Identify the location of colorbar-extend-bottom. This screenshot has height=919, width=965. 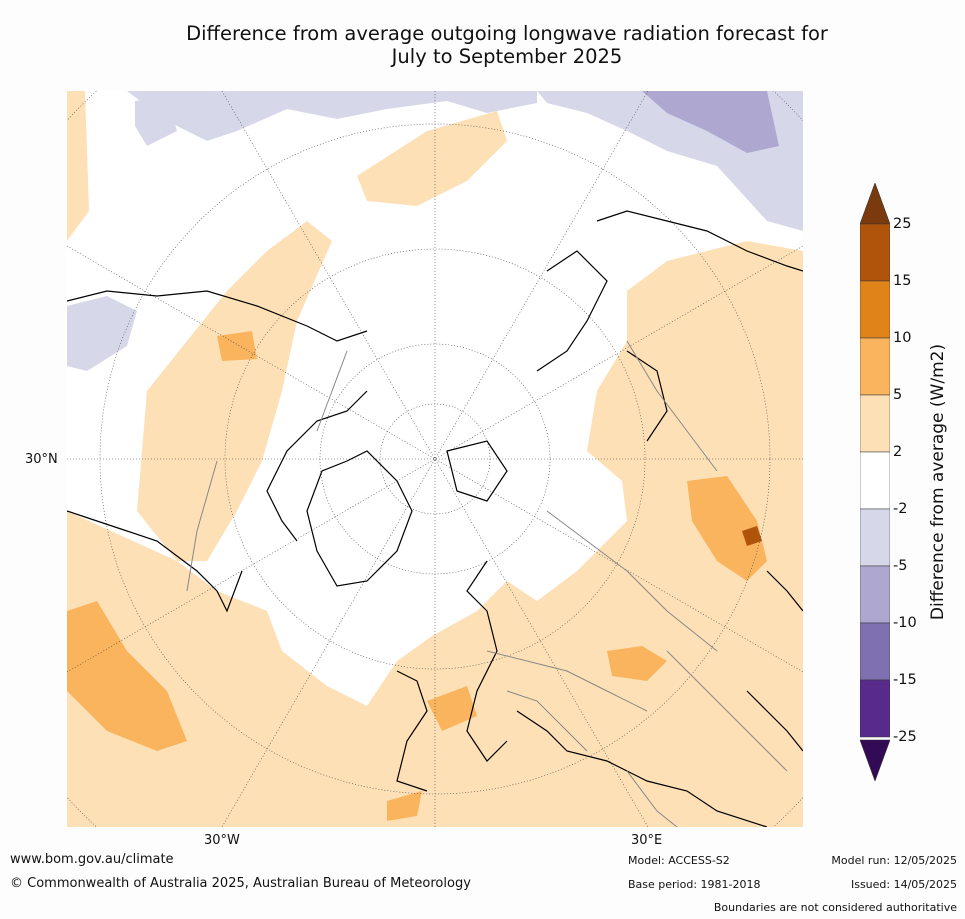
(875, 760).